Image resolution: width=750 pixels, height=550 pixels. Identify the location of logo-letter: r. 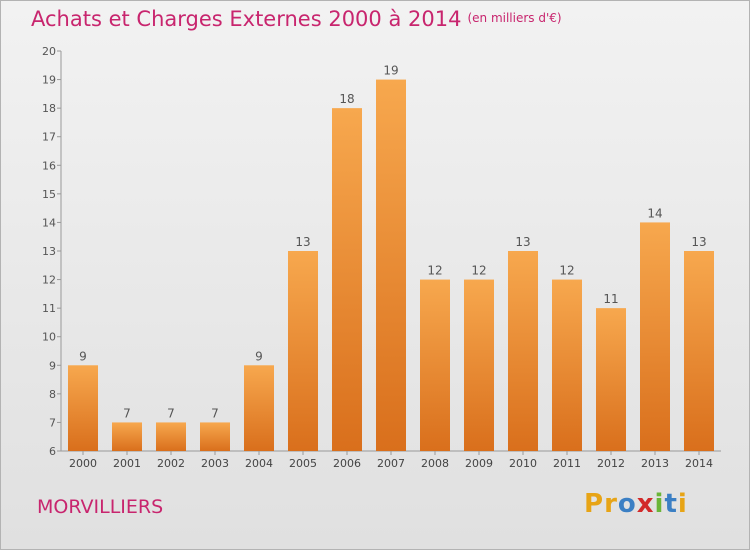
(611, 504).